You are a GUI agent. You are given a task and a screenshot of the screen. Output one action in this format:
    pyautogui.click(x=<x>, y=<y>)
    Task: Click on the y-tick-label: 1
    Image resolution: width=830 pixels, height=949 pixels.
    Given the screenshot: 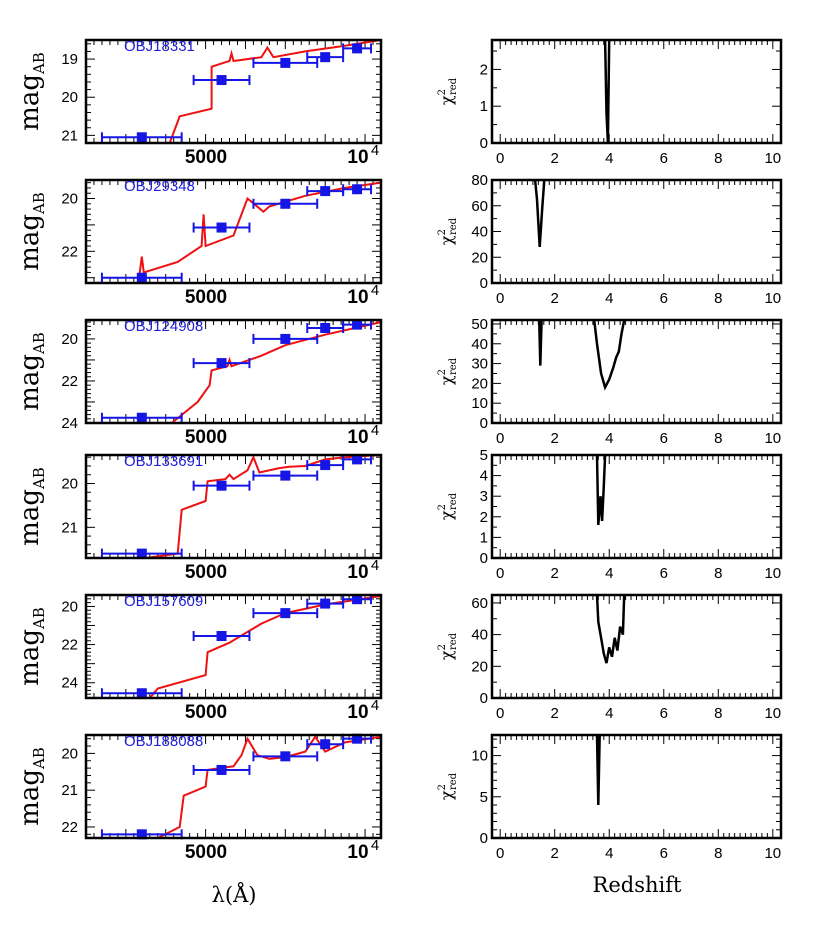 What is the action you would take?
    pyautogui.click(x=484, y=537)
    